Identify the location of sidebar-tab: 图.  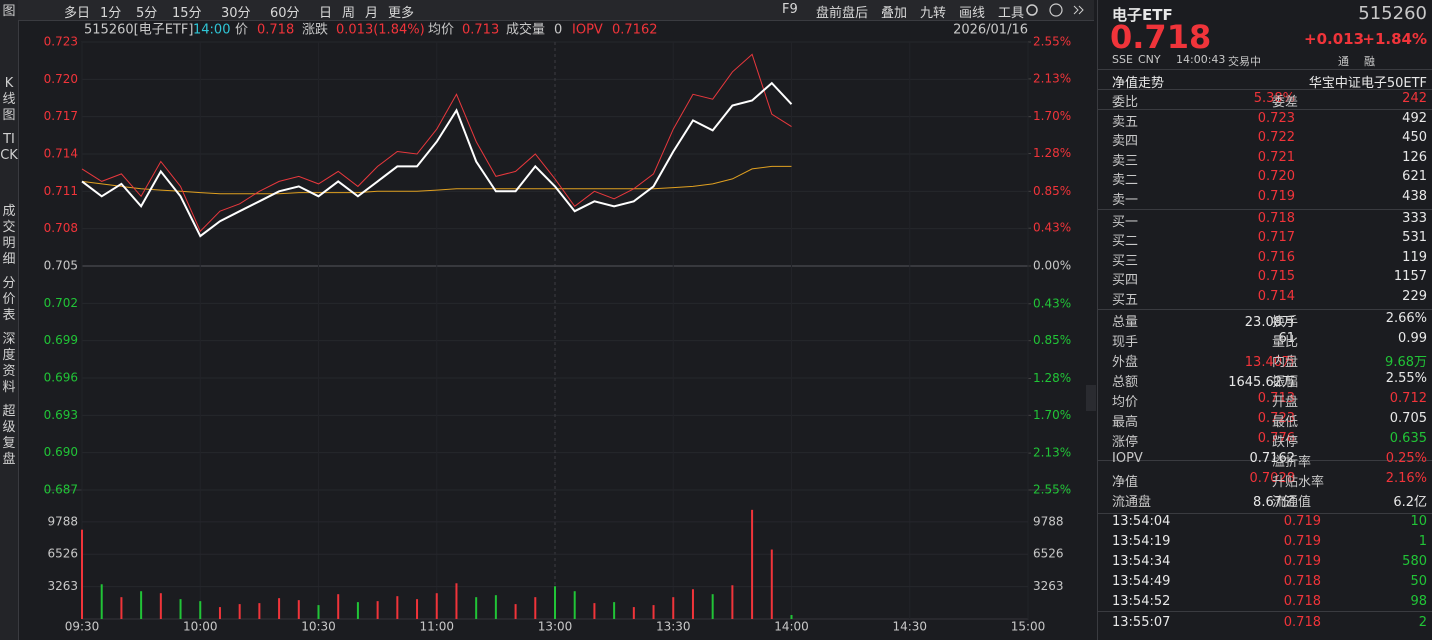
(9, 11).